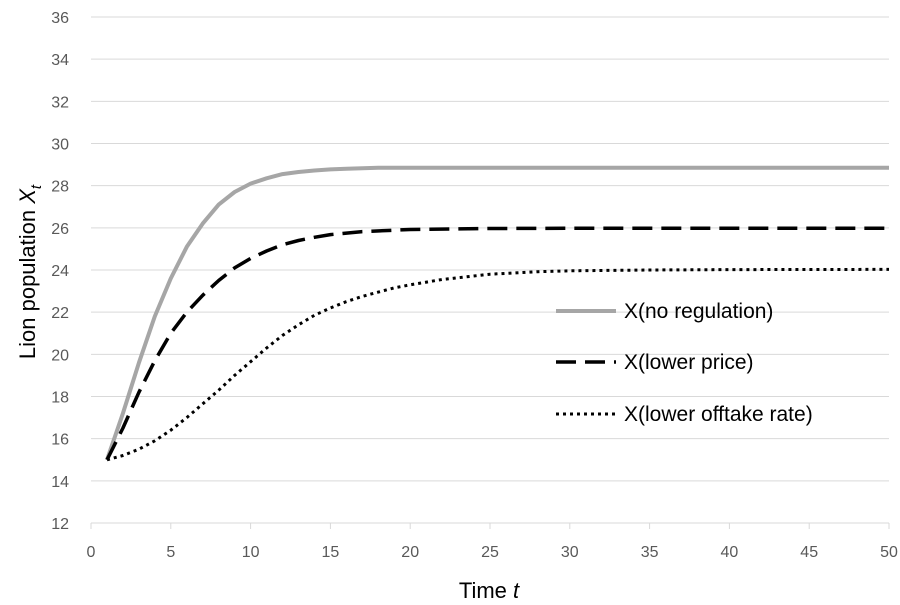 Image resolution: width=900 pixels, height=605 pixels. Describe the element at coordinates (60, 18) in the screenshot. I see `y-tick-label: 36` at that location.